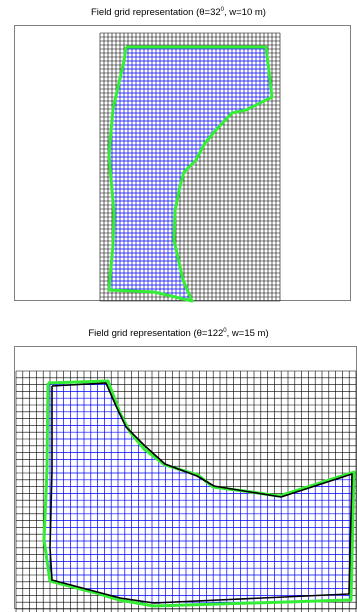 This screenshot has height=612, width=357. What do you see at coordinates (245, 13) in the screenshot?
I see `panel-1-title-suffix: , w=10 m)` at bounding box center [245, 13].